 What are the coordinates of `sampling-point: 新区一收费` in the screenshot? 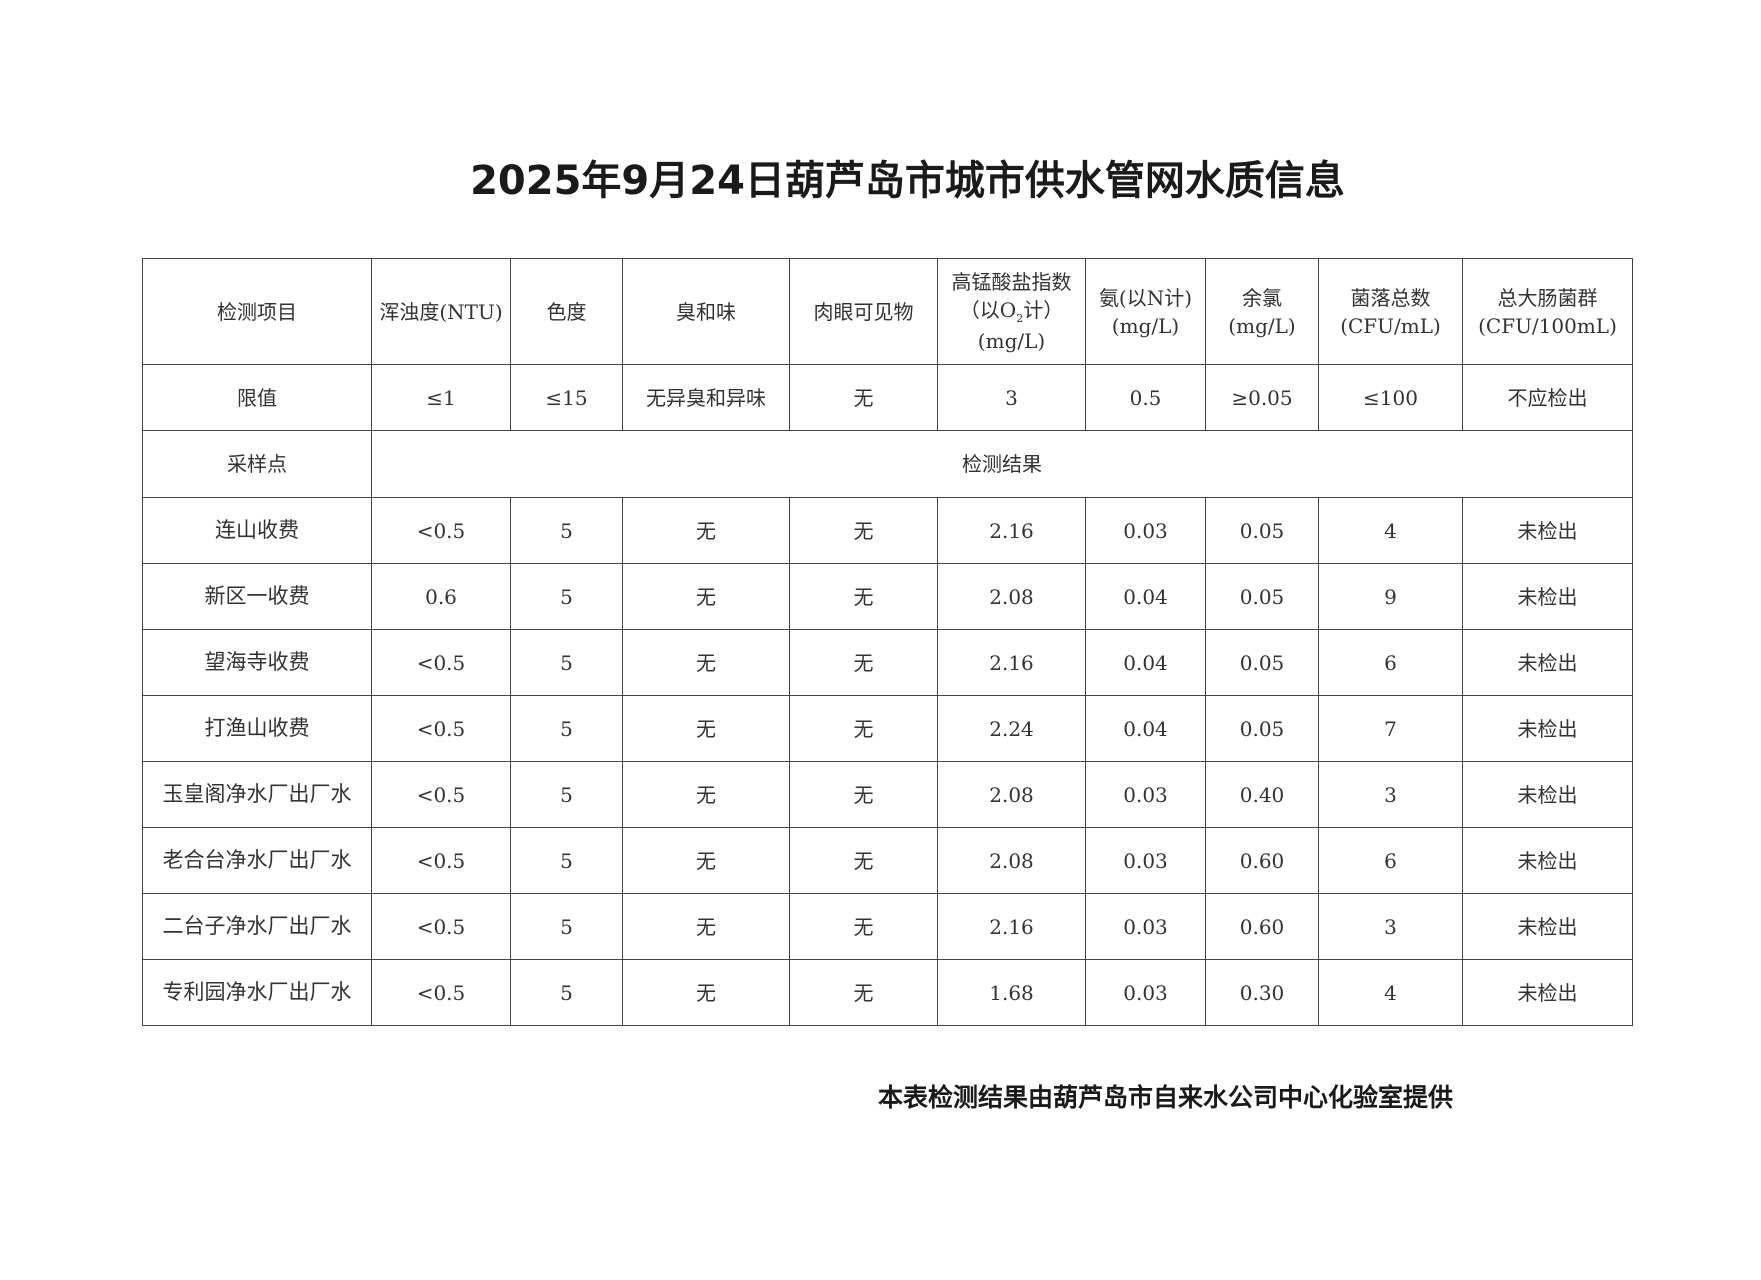 It's located at (257, 596).